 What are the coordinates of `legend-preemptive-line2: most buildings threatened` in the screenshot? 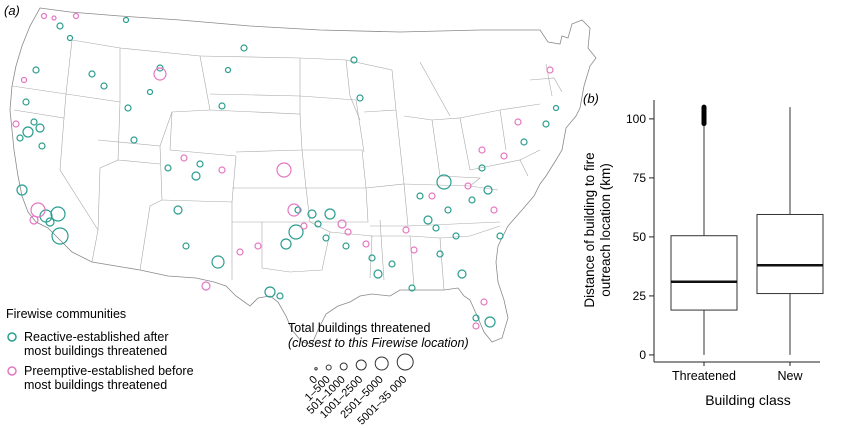 It's located at (95, 385).